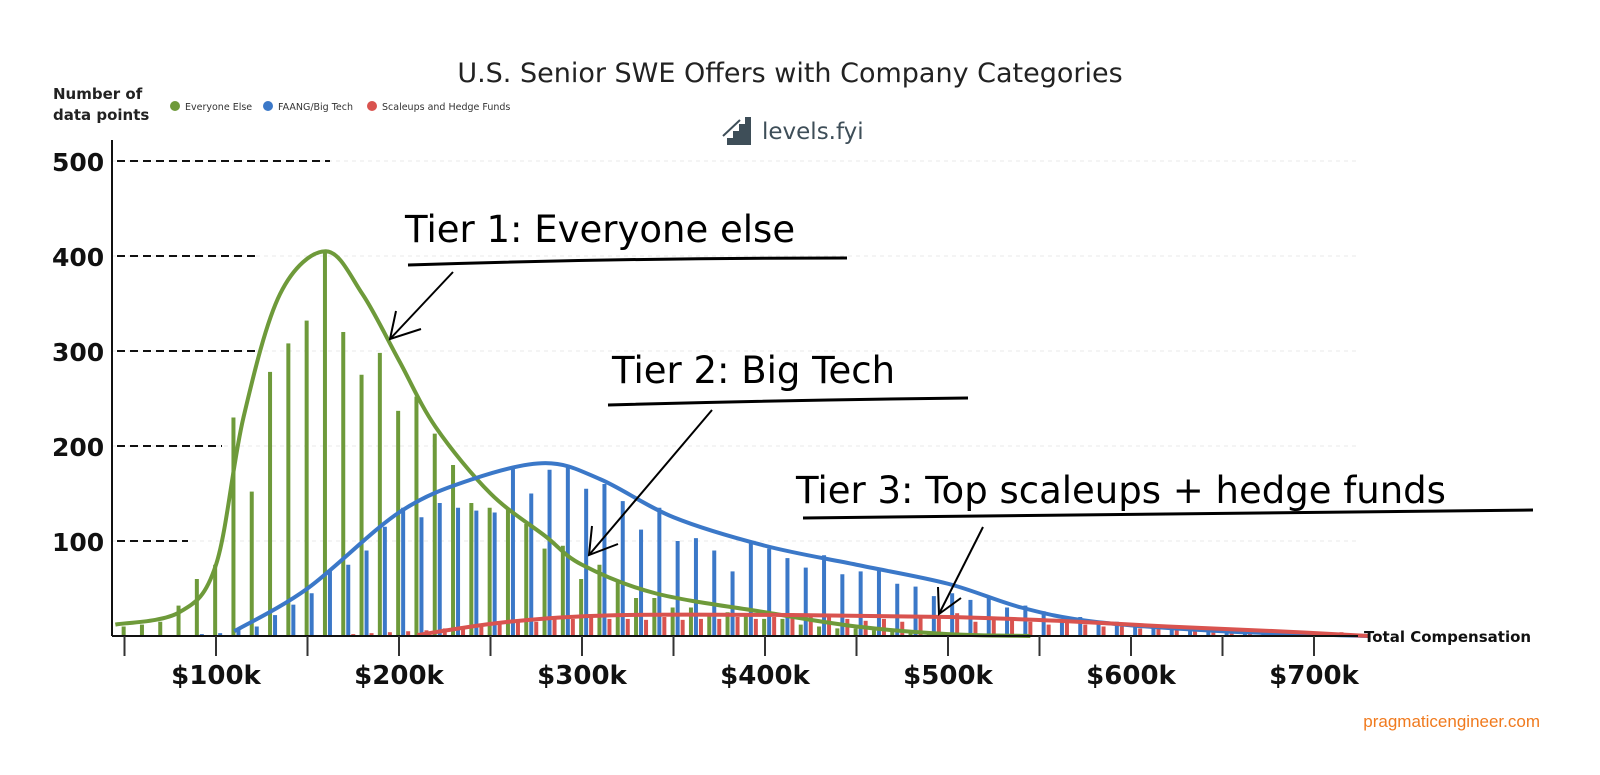 Image resolution: width=1600 pixels, height=775 pixels. I want to click on x-tick-label: $700k, so click(1314, 676).